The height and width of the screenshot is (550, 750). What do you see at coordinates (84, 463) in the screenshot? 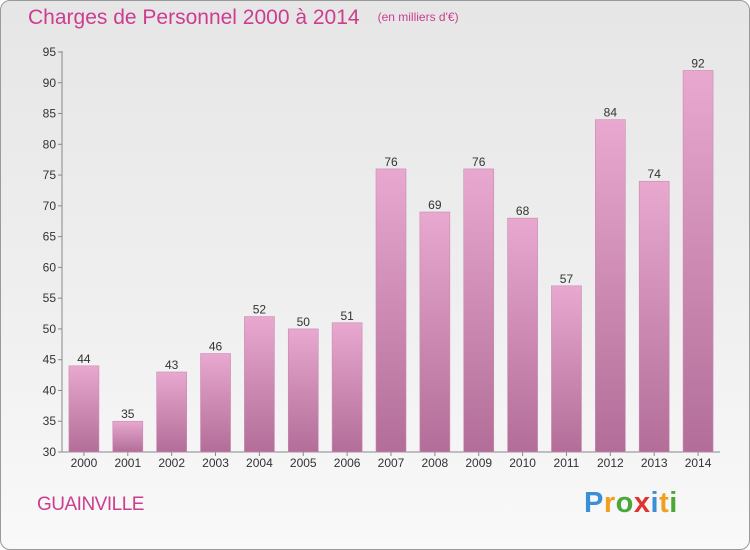
I see `x-tick-label: 2000` at bounding box center [84, 463].